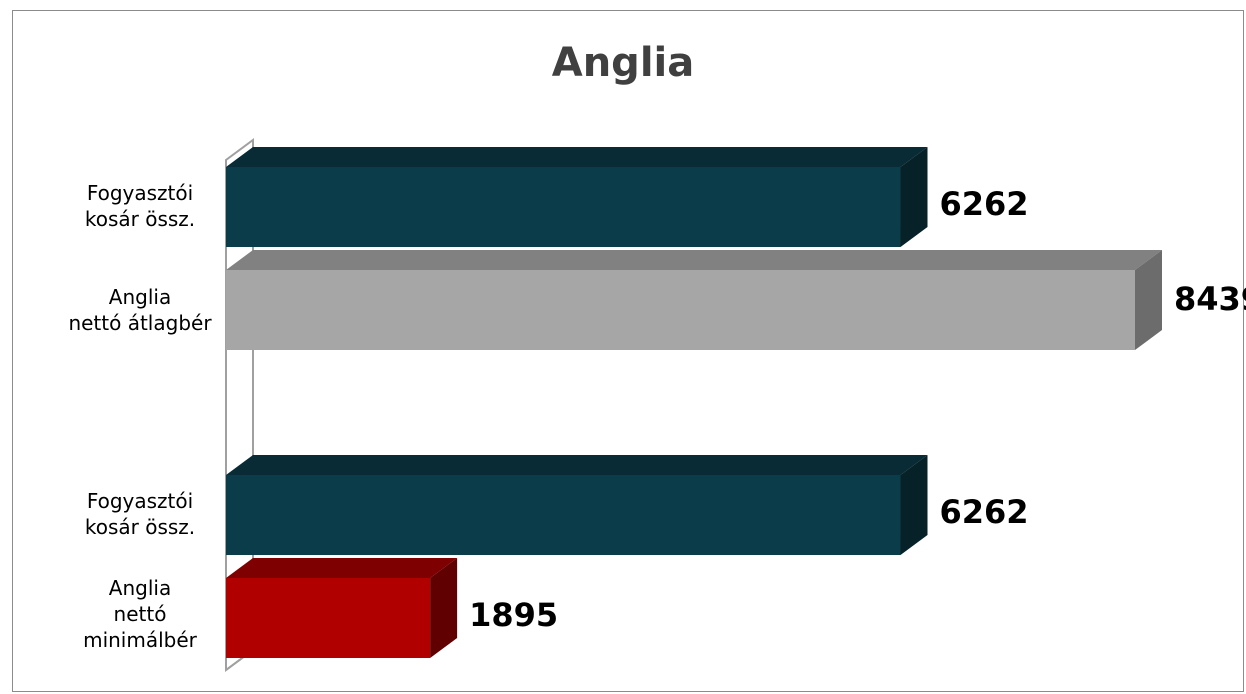 The height and width of the screenshot is (694, 1246). What do you see at coordinates (140, 501) in the screenshot?
I see `category-label-2-line-0: Fogyasztói` at bounding box center [140, 501].